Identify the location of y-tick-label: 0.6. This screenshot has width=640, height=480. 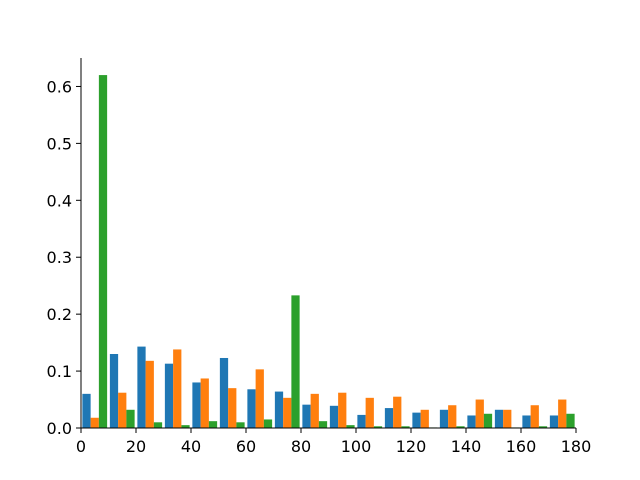
(59, 86).